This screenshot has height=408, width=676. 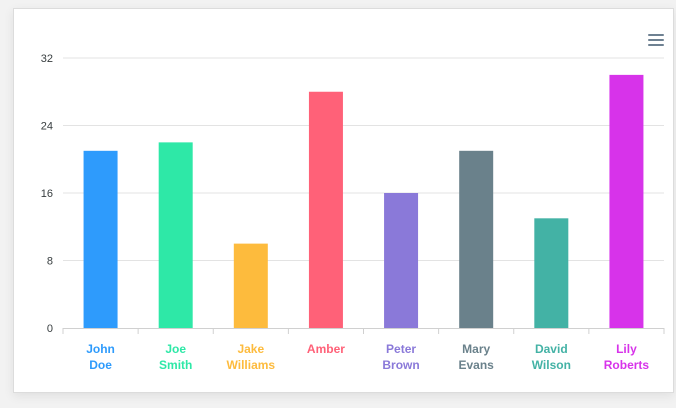 I want to click on y-tick-label: 8, so click(x=50, y=262).